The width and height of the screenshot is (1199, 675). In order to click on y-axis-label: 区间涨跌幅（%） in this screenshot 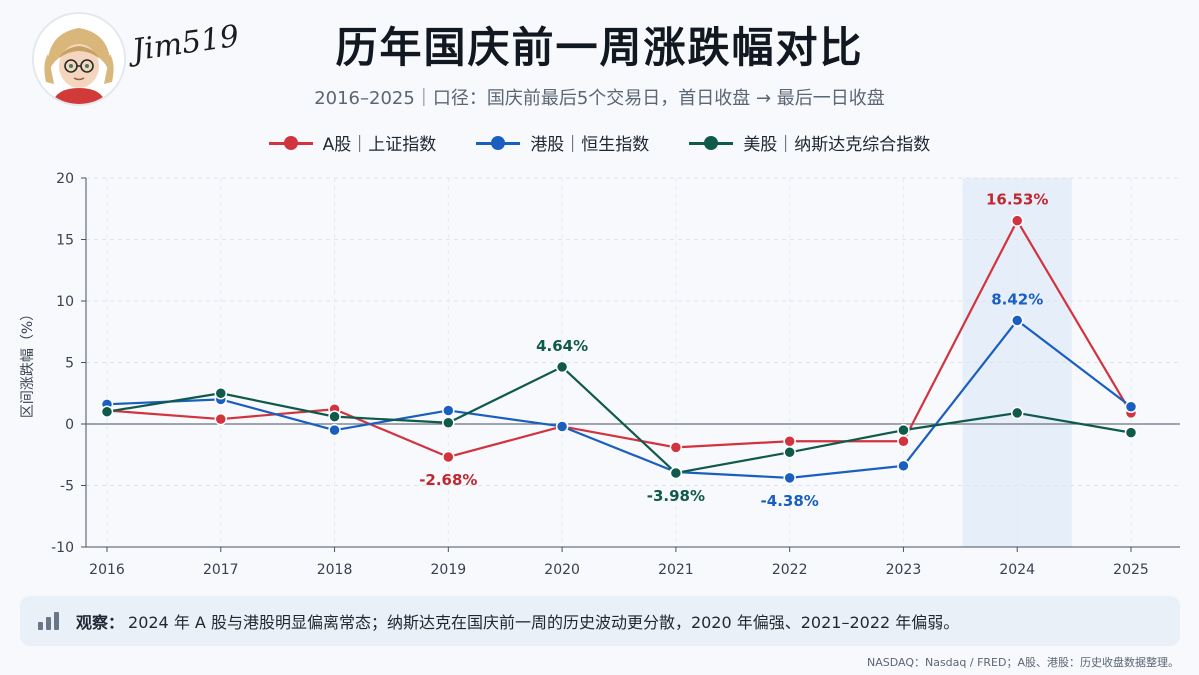, I will do `click(28, 362)`.